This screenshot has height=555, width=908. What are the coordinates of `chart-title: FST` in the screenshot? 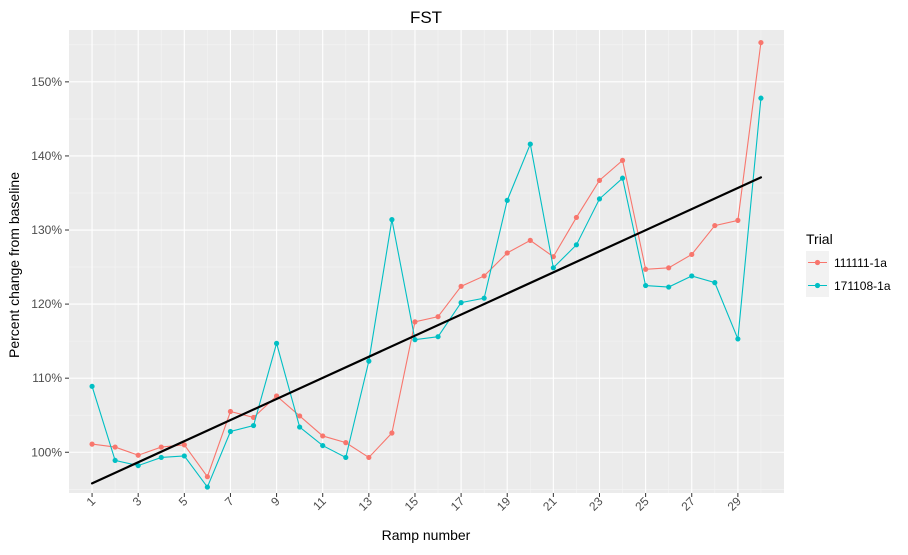 It's located at (426, 17).